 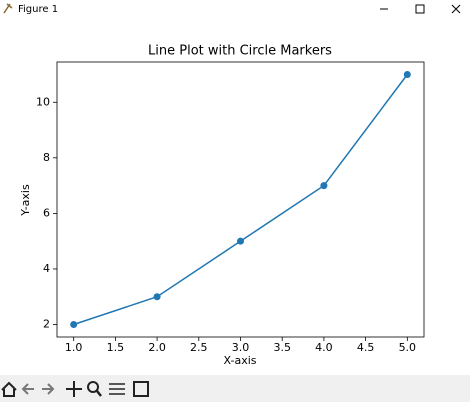 I want to click on x-tick-label: 4.5, so click(x=366, y=347).